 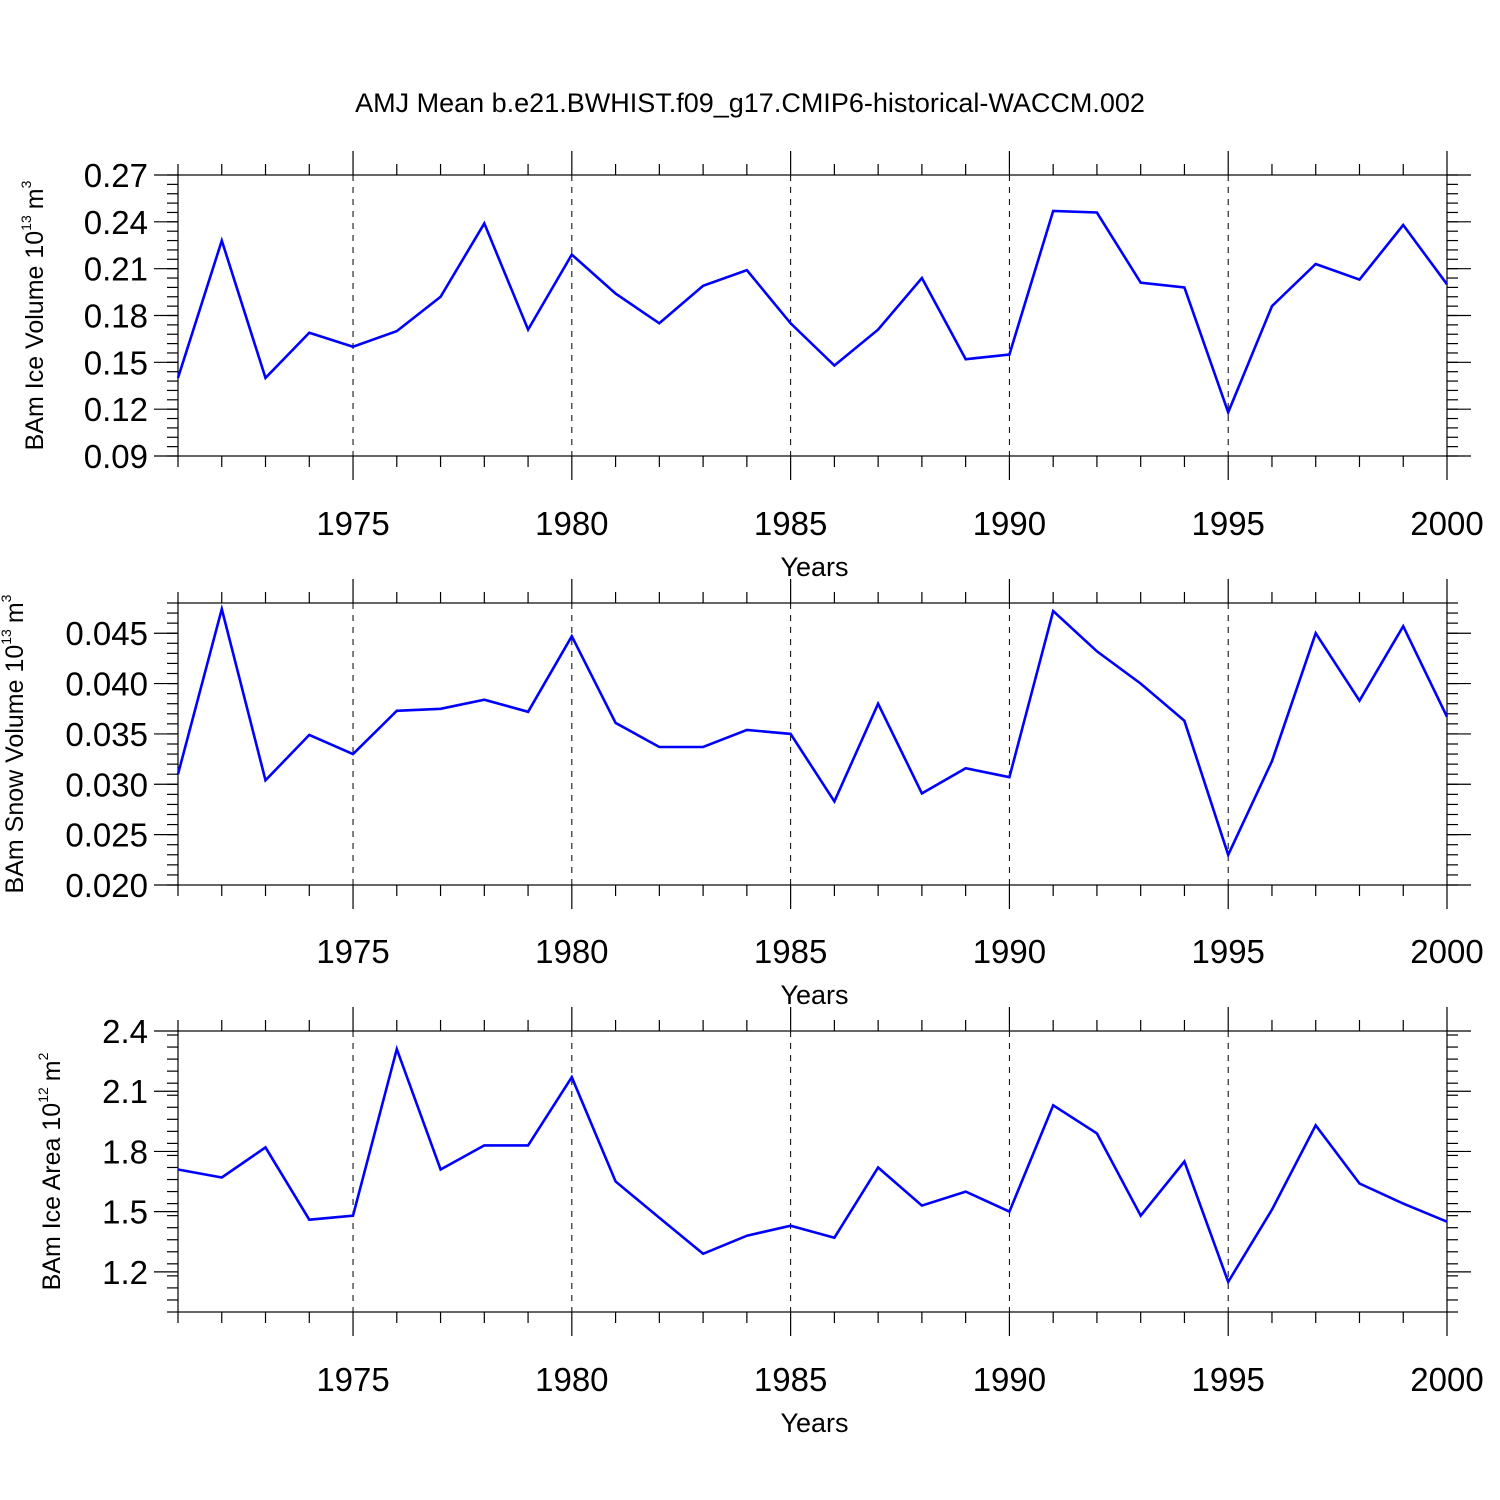 I want to click on y-axis-label: BAm Snow Volume 1013m3, so click(x=14, y=743).